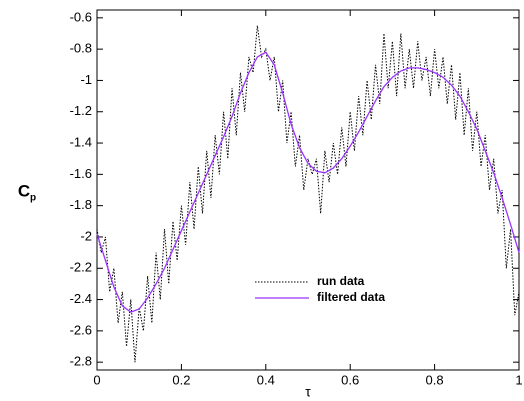 Image resolution: width=524 pixels, height=401 pixels. I want to click on x-tick-label: 0, so click(96, 379).